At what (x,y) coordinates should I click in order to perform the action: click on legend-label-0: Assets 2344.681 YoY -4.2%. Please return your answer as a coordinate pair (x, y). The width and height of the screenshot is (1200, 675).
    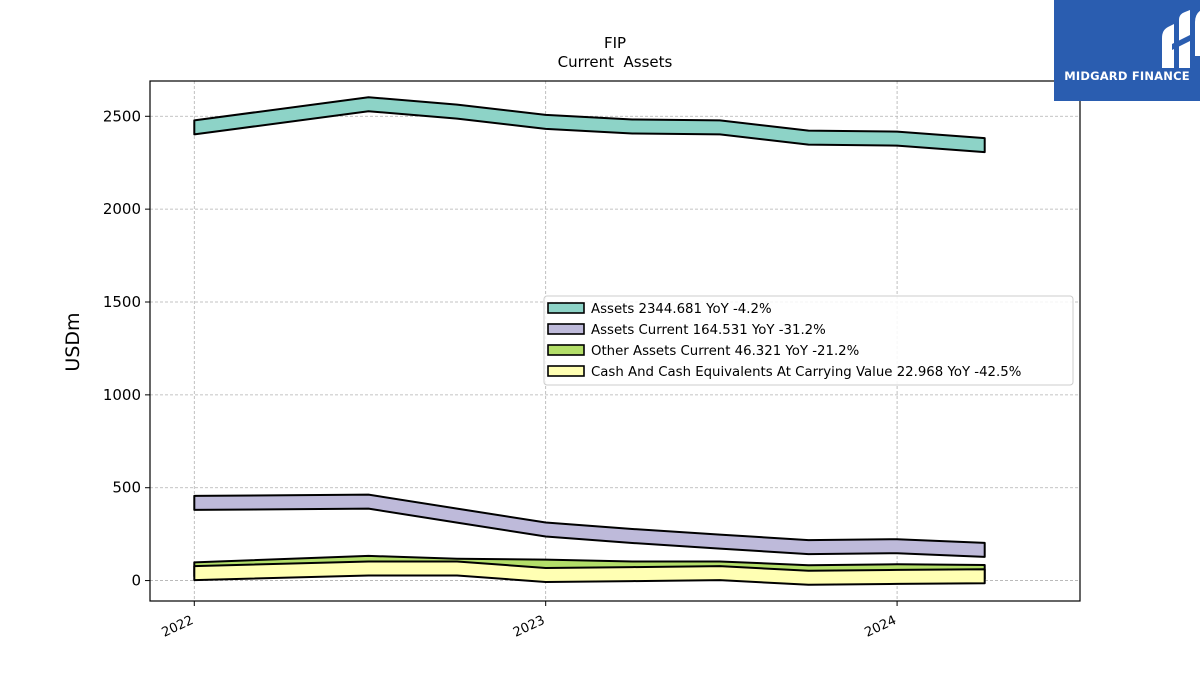
    Looking at the image, I should click on (681, 309).